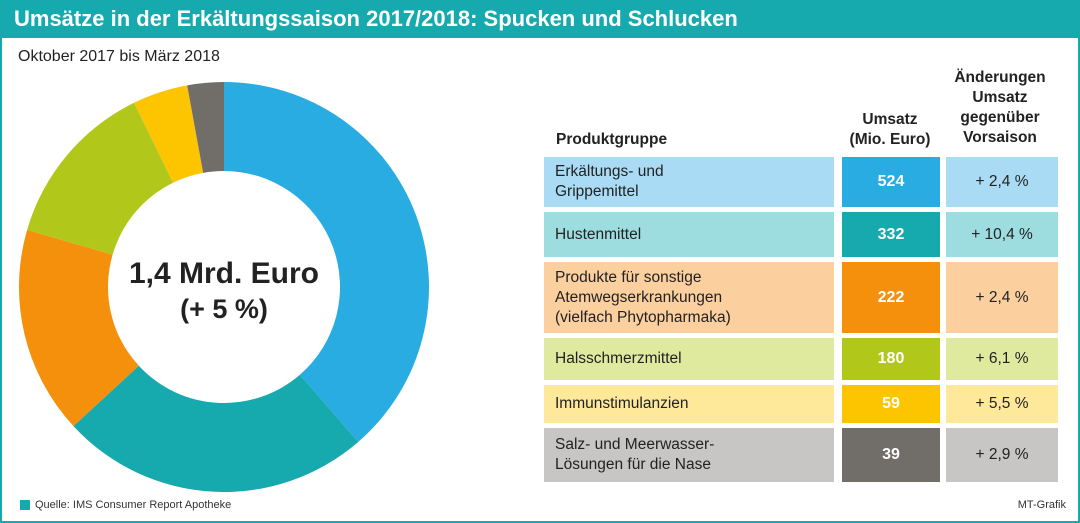  Describe the element at coordinates (890, 119) in the screenshot. I see `header-revenue-line: Umsatz` at that location.